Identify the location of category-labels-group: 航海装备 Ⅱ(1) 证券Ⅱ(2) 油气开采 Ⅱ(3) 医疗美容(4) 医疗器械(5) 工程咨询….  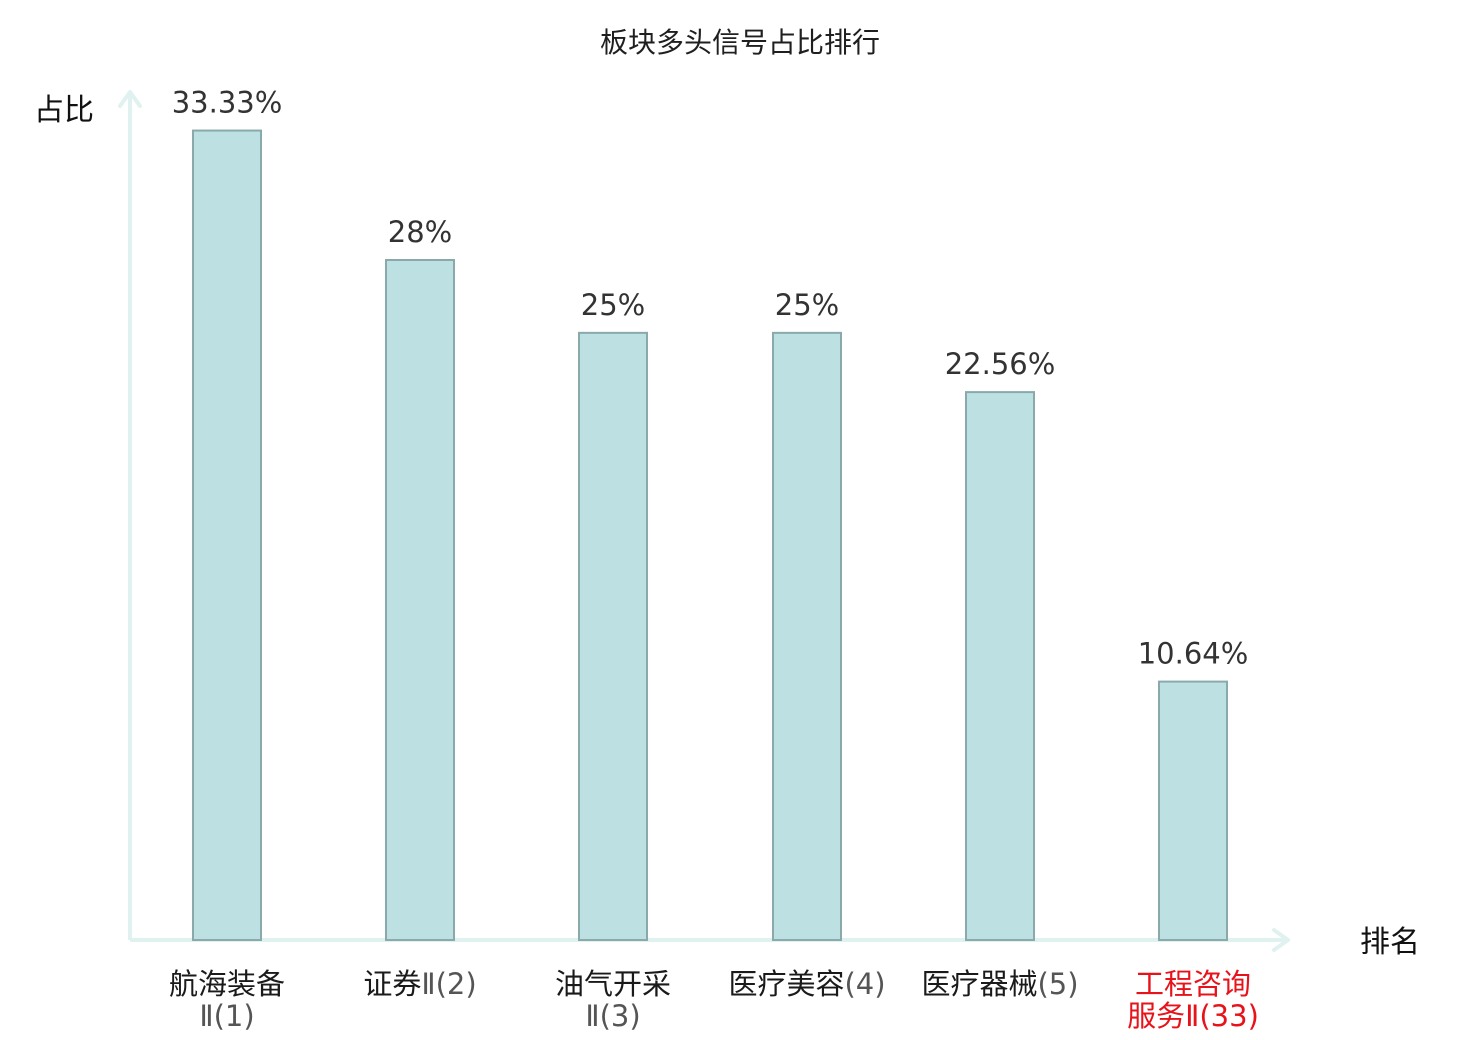
(714, 1000).